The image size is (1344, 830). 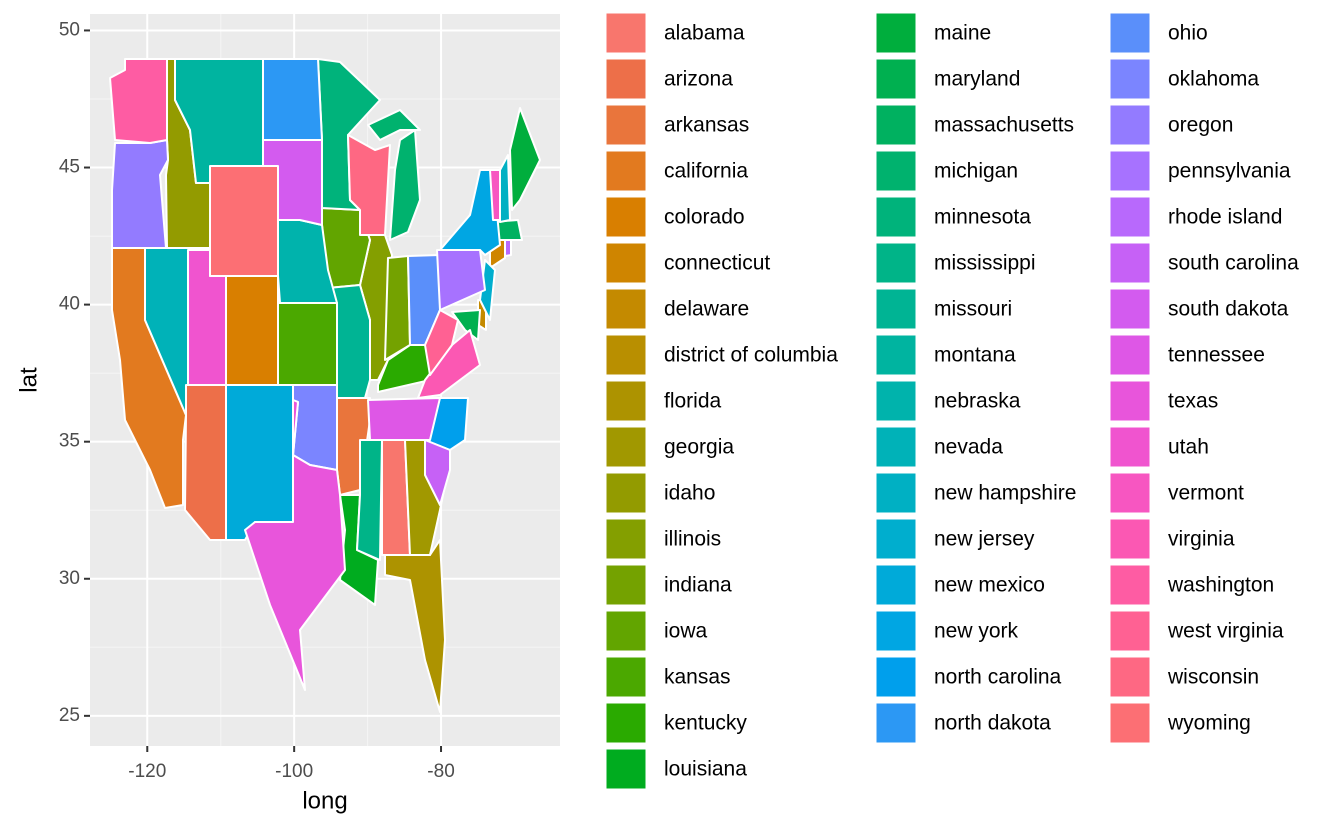 I want to click on legend-label: rhode island, so click(x=1225, y=217).